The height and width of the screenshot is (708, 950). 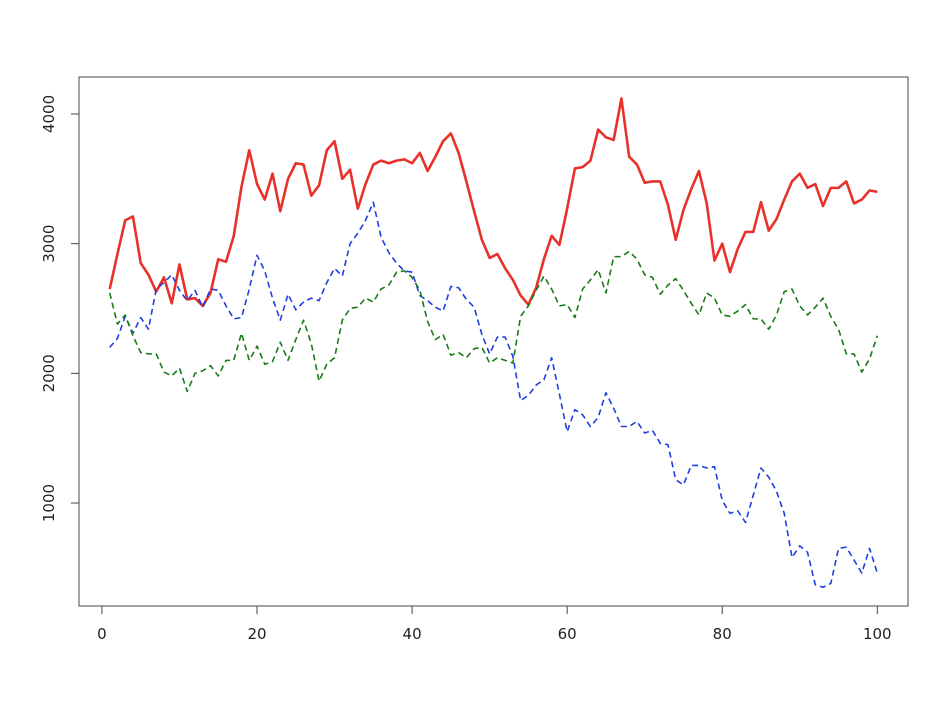 What do you see at coordinates (412, 634) in the screenshot?
I see `x-tick-label: 40` at bounding box center [412, 634].